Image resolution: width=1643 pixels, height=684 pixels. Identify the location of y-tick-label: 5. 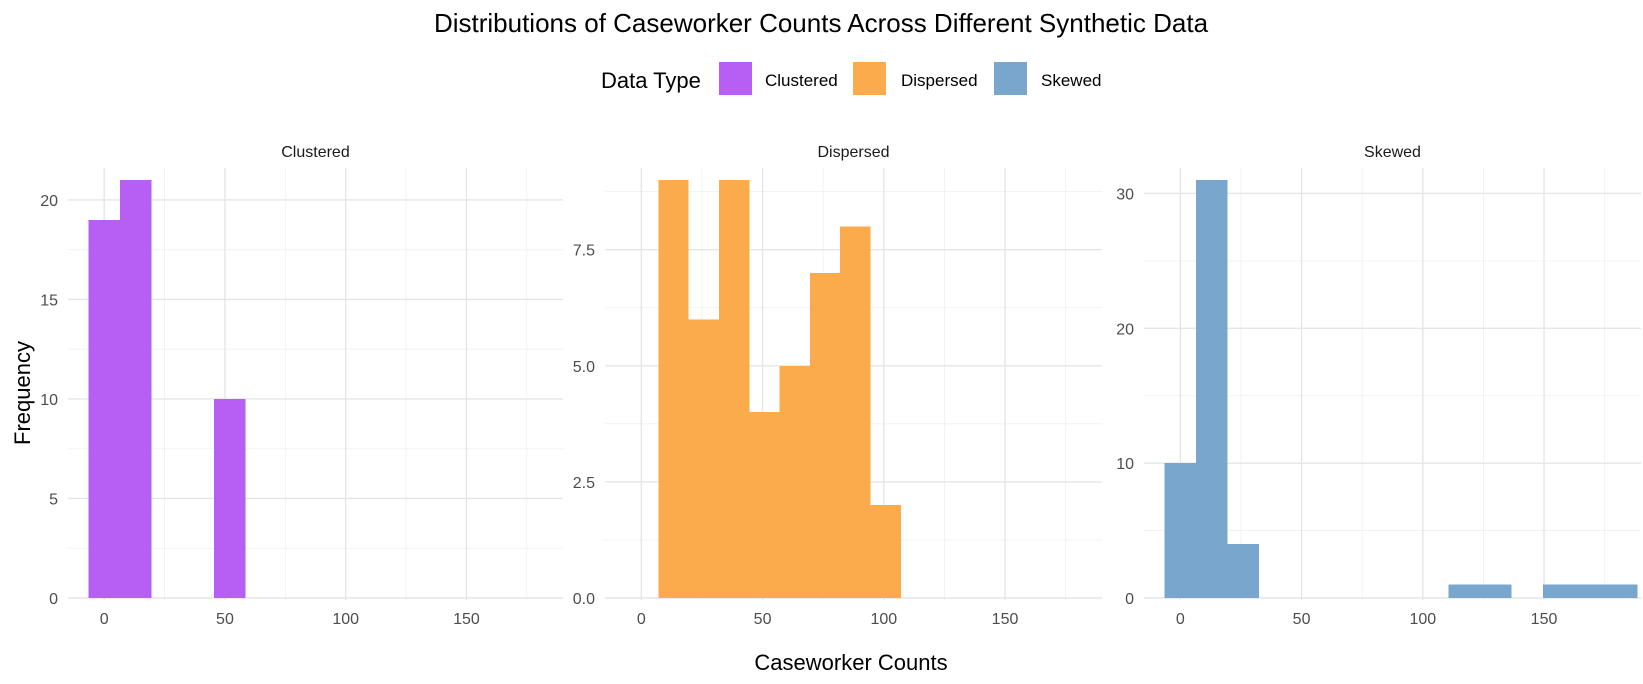
(53, 499).